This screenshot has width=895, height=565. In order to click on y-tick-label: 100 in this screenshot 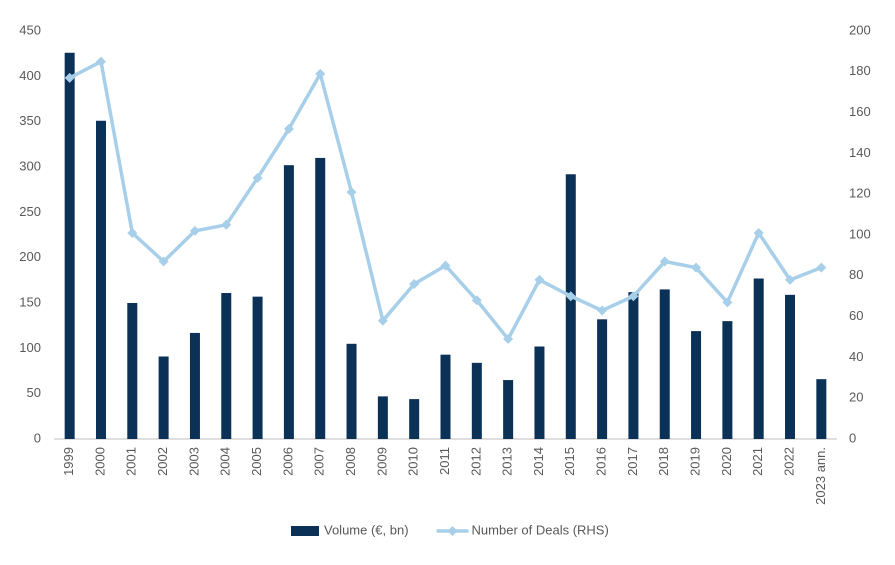, I will do `click(30, 347)`.